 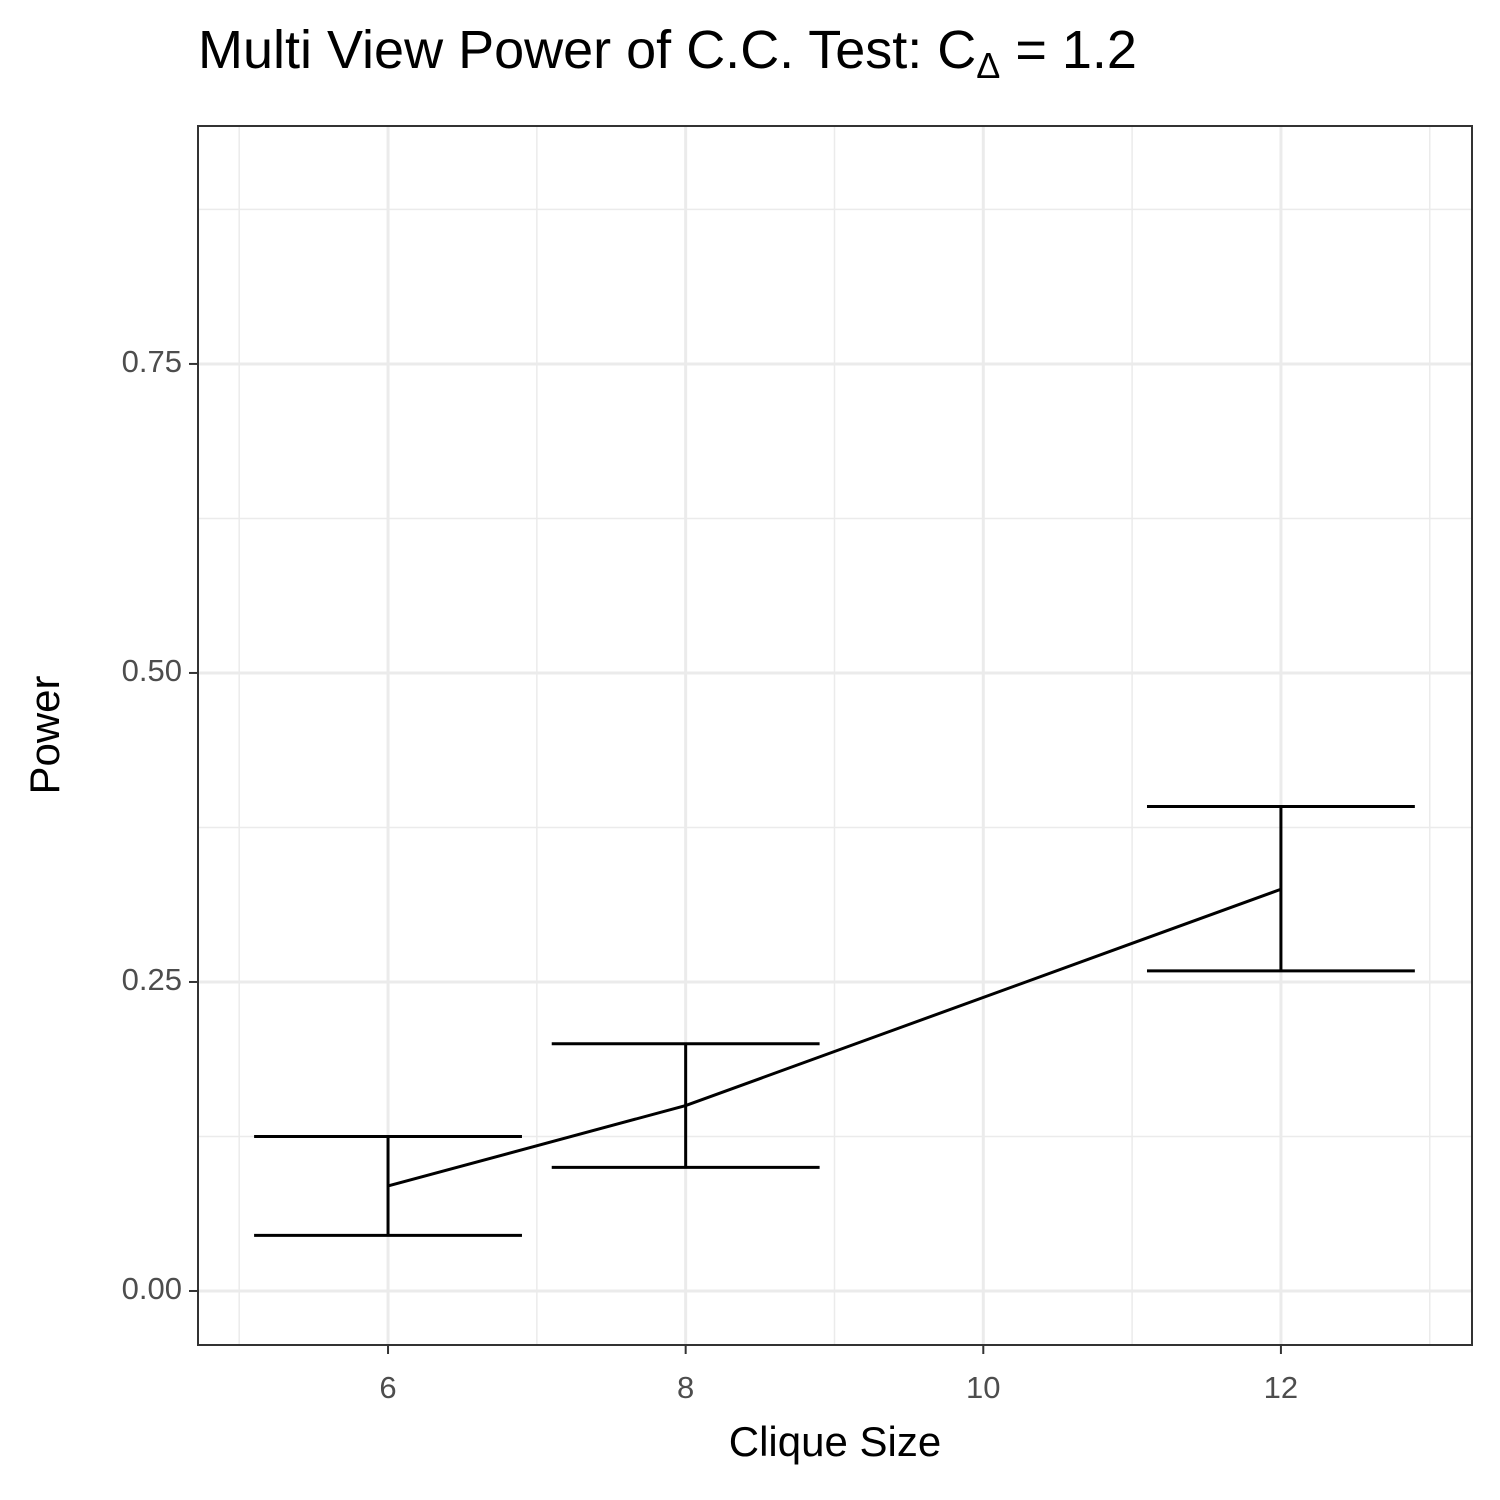 What do you see at coordinates (1068, 50) in the screenshot?
I see `title-suffix: = 1.2` at bounding box center [1068, 50].